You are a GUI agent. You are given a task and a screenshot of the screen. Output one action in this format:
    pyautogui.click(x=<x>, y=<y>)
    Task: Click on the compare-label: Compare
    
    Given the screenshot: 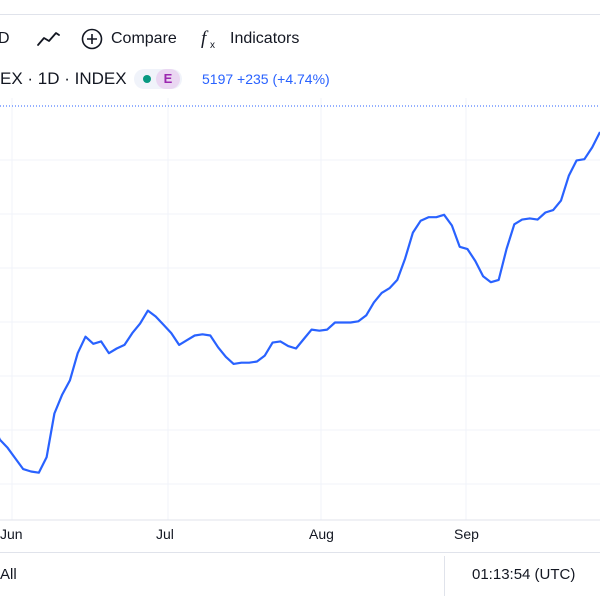 What is the action you would take?
    pyautogui.click(x=144, y=38)
    